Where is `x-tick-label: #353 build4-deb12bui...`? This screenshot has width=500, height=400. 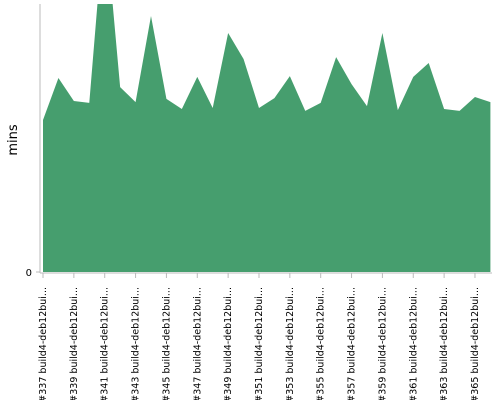
x-tick-label: #353 build4-deb12bui... is located at coordinates (290, 343).